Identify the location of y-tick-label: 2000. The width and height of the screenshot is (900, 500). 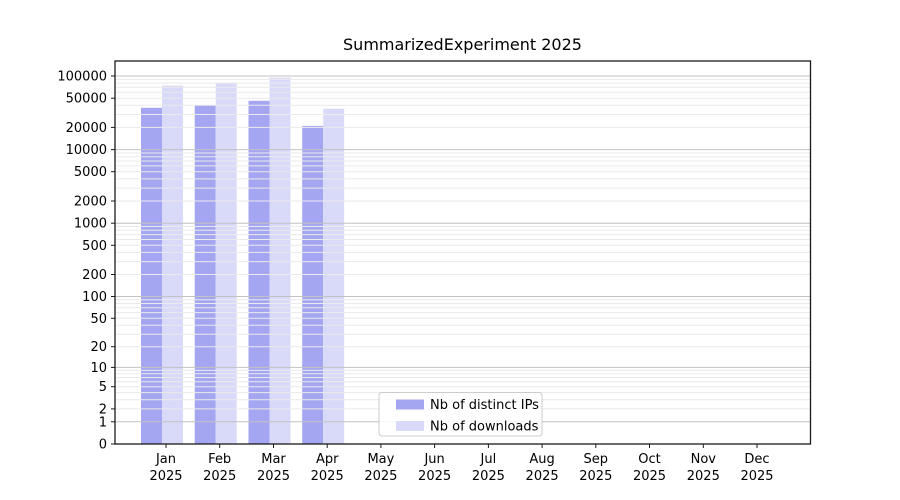
(90, 202).